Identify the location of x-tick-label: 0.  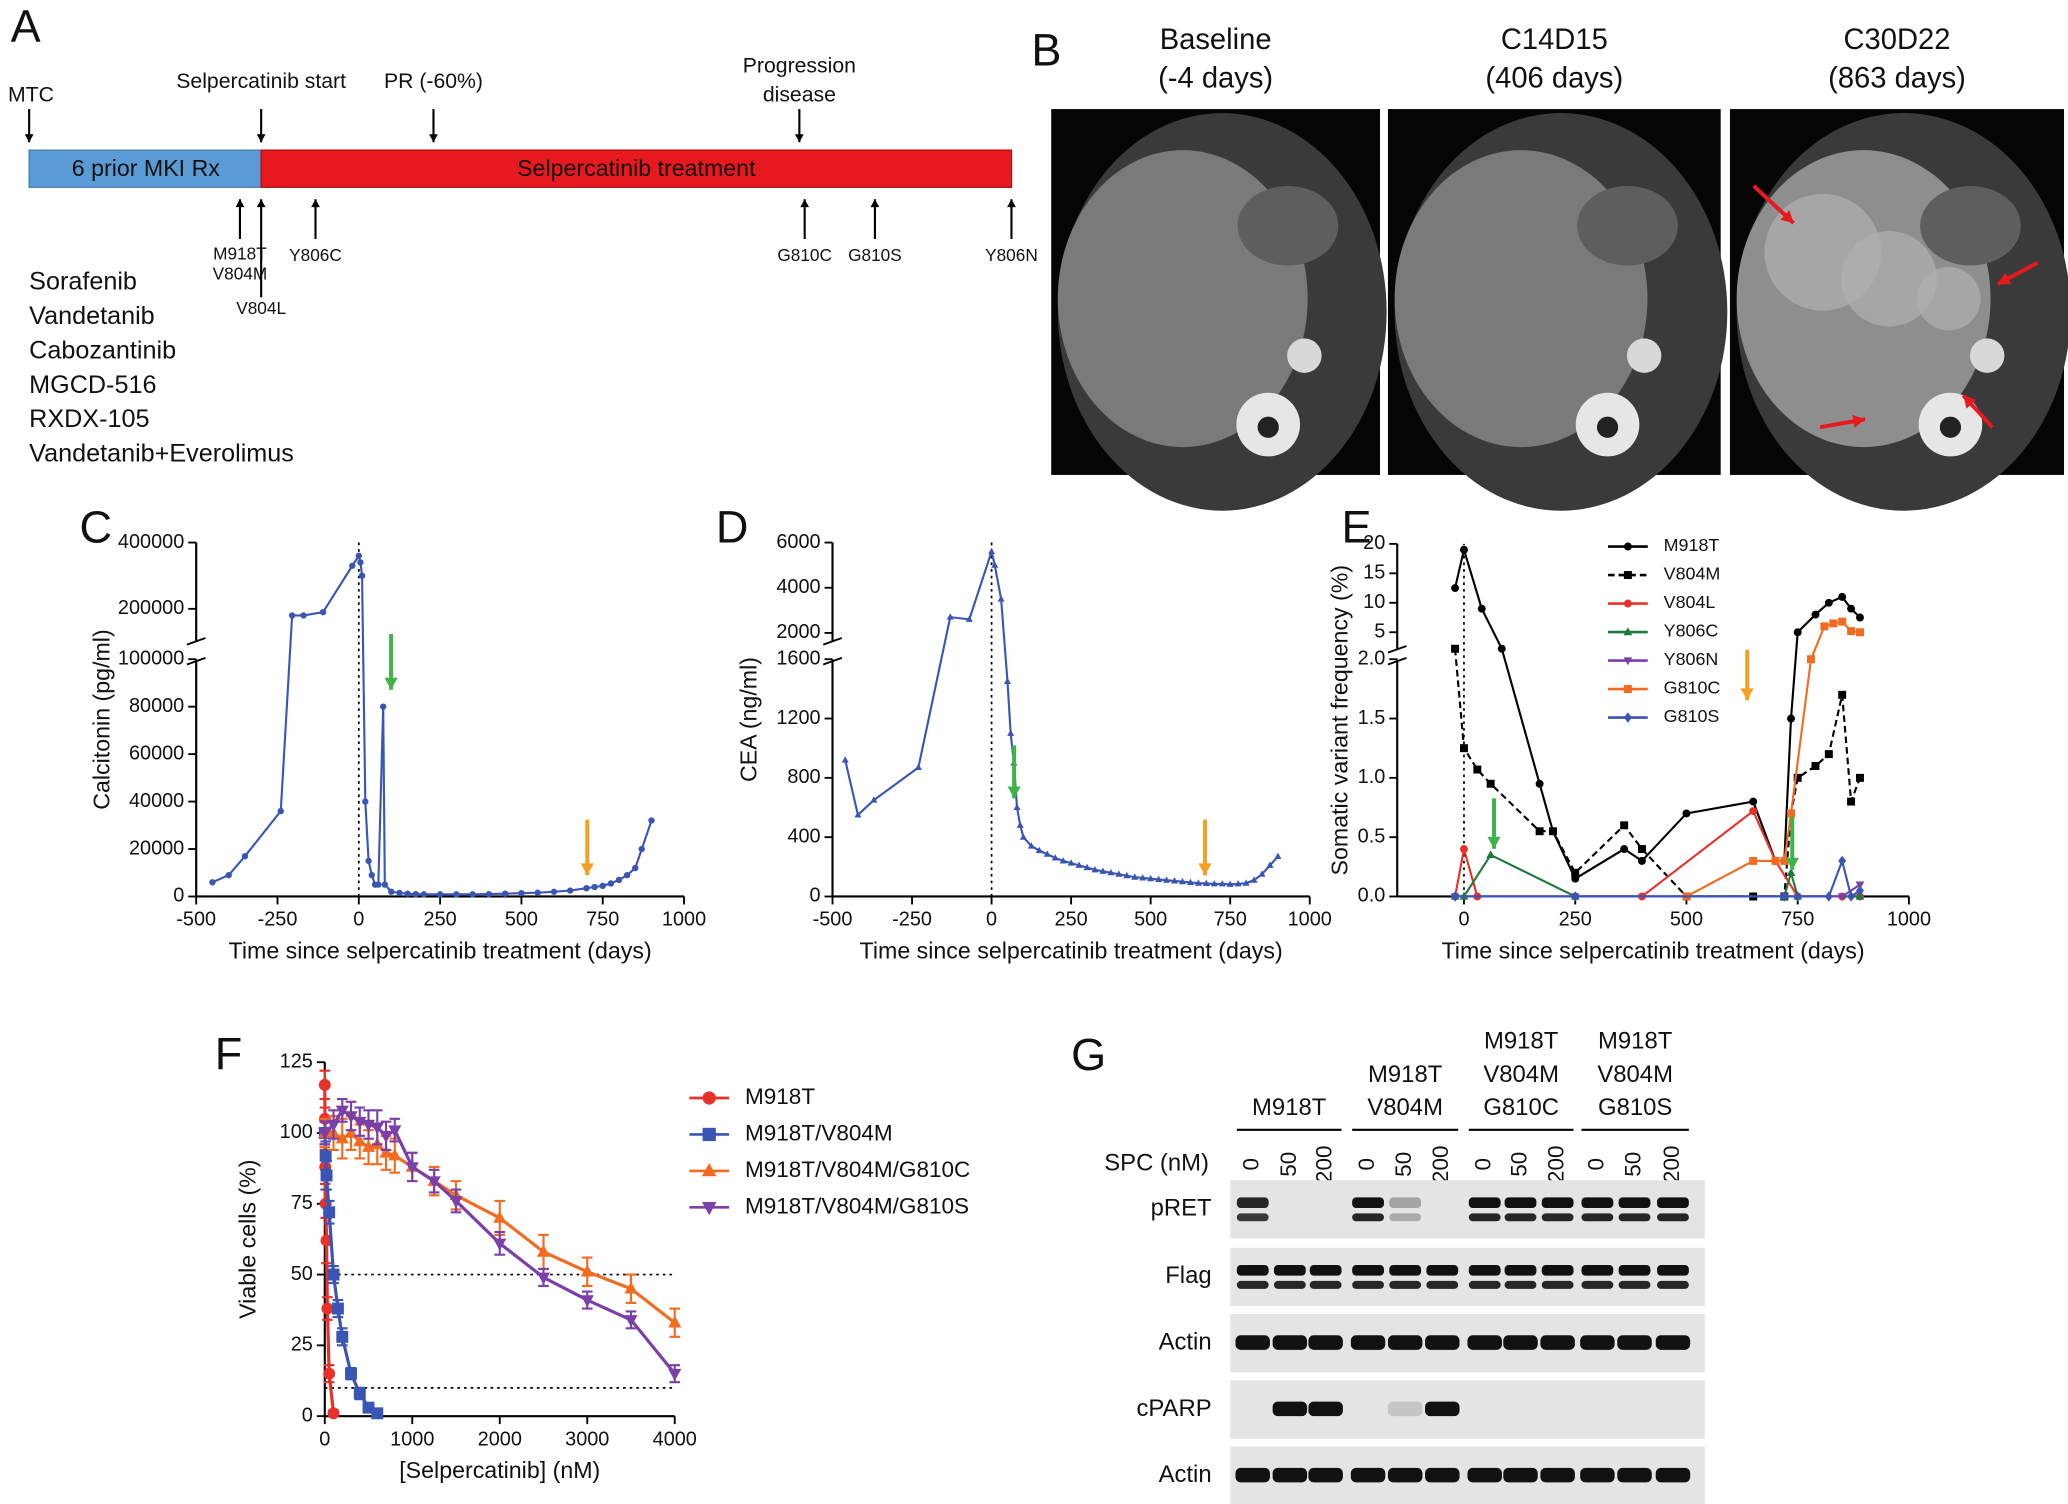
(324, 1439).